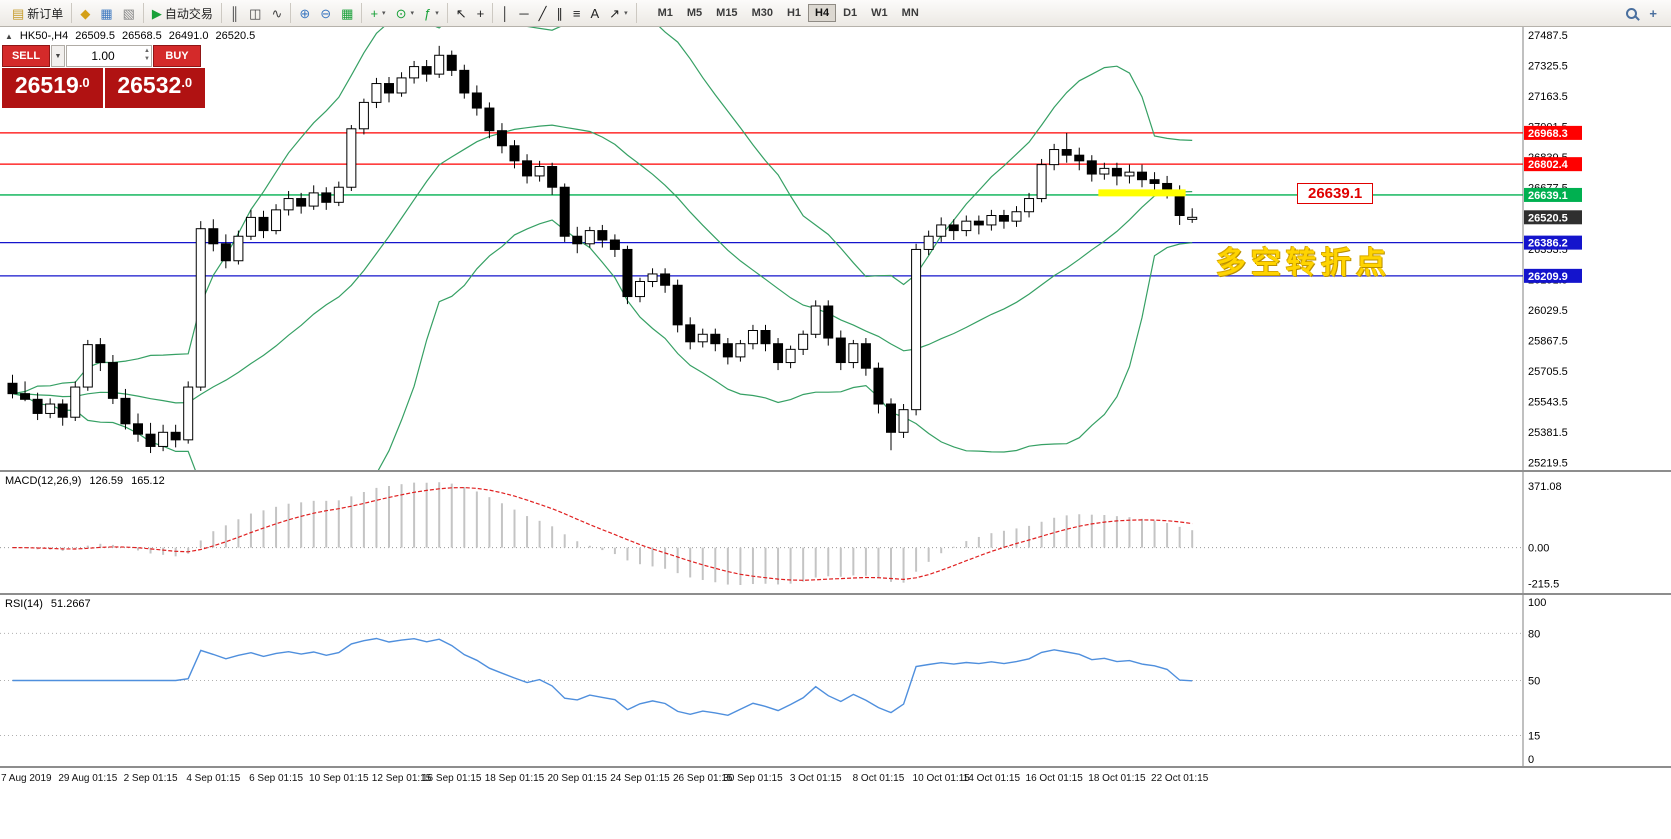 This screenshot has width=1671, height=839. I want to click on new-order-button: ▤ 新订单, so click(37, 13).